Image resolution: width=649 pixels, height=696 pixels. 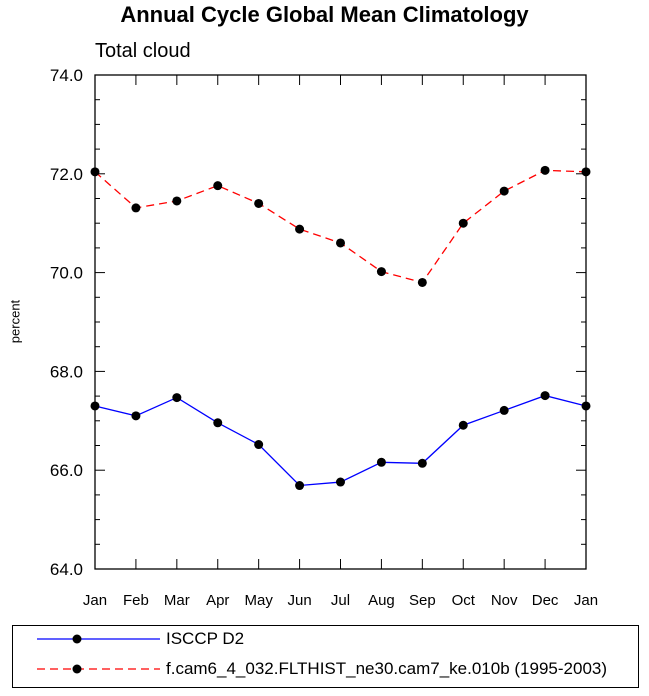 What do you see at coordinates (66, 75) in the screenshot?
I see `y-tick-label: 74.0` at bounding box center [66, 75].